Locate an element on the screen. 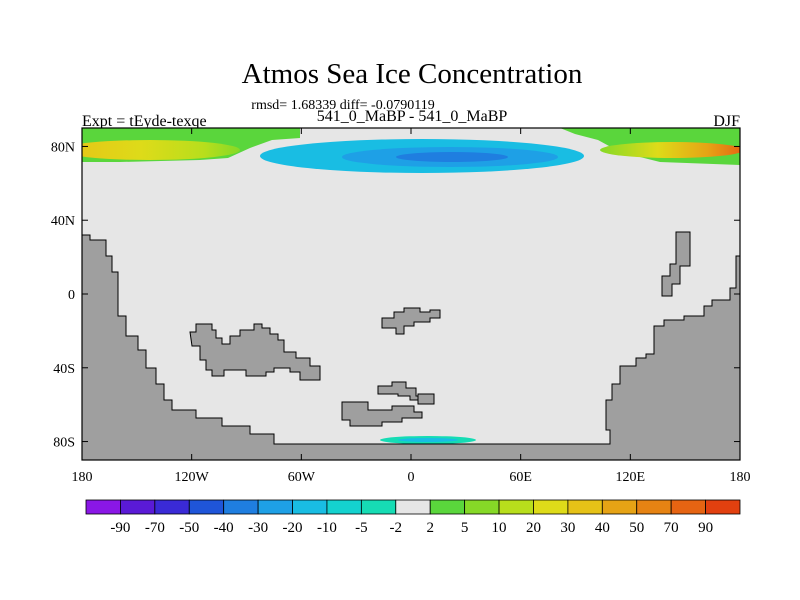  arctic-negative-core is located at coordinates (452, 157).